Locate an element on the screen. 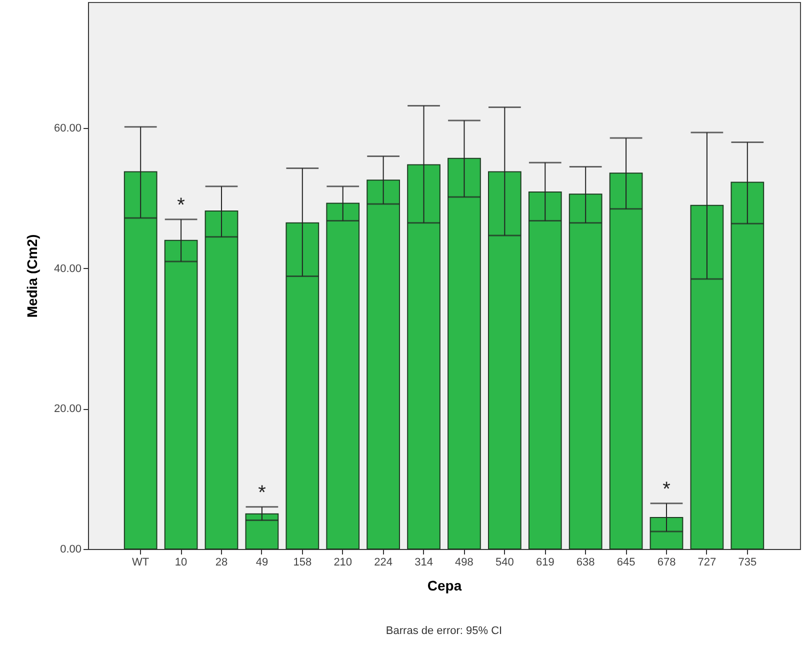  x-tick-label: 735 is located at coordinates (747, 562).